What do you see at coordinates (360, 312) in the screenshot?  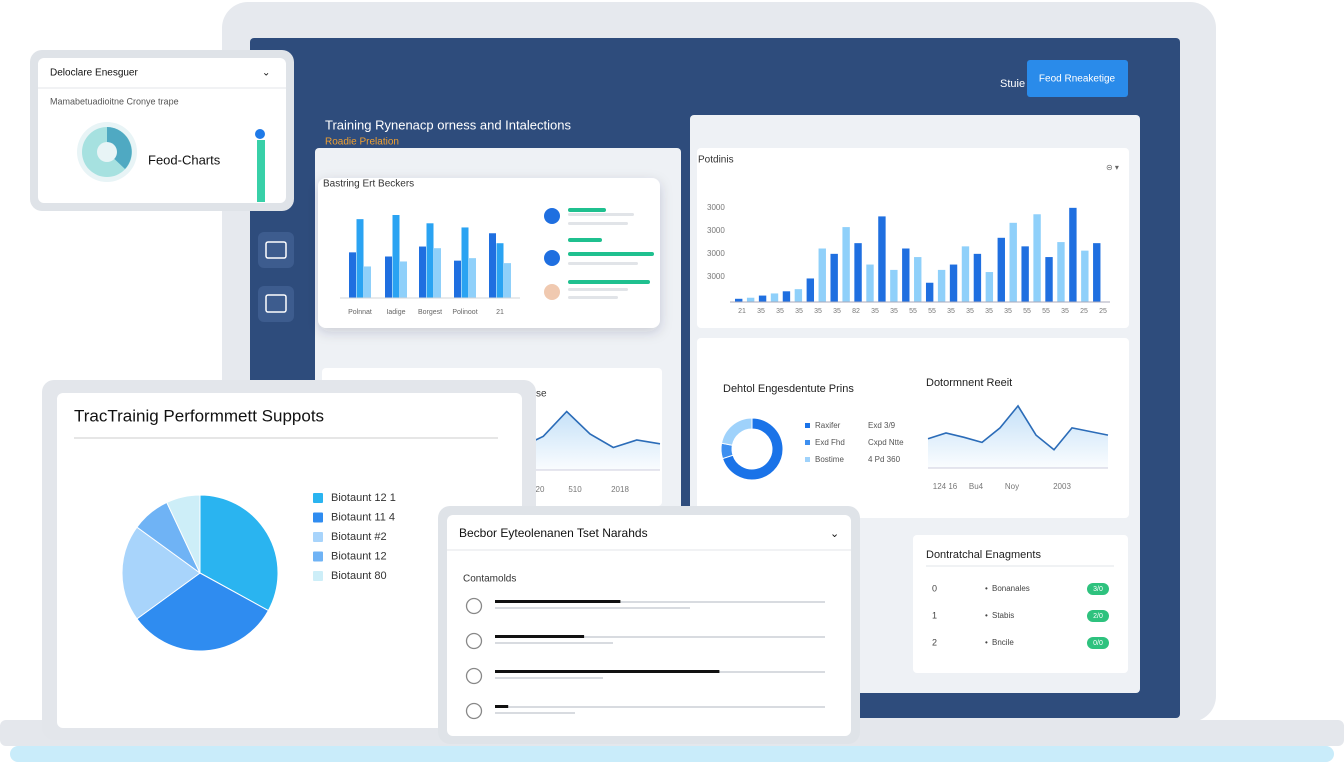 I see `x-tick-label: Polnnat` at bounding box center [360, 312].